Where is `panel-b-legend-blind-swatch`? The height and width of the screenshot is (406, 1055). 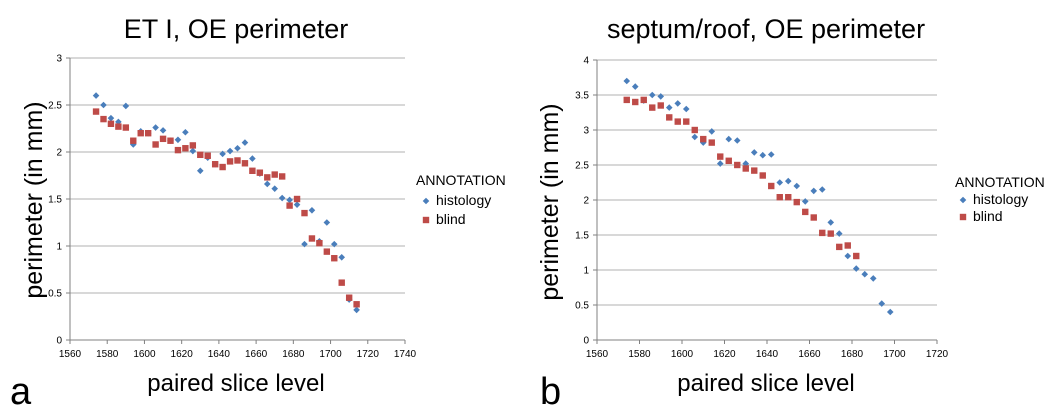
panel-b-legend-blind-swatch is located at coordinates (963, 217).